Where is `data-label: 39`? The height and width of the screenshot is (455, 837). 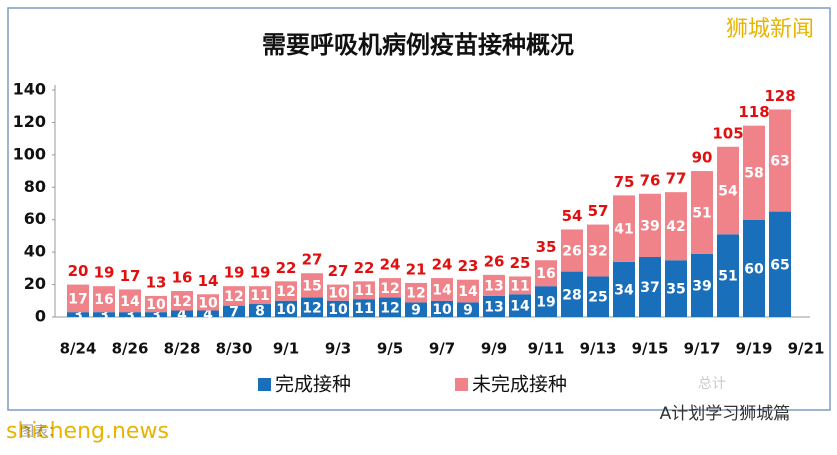
data-label: 39 is located at coordinates (649, 226).